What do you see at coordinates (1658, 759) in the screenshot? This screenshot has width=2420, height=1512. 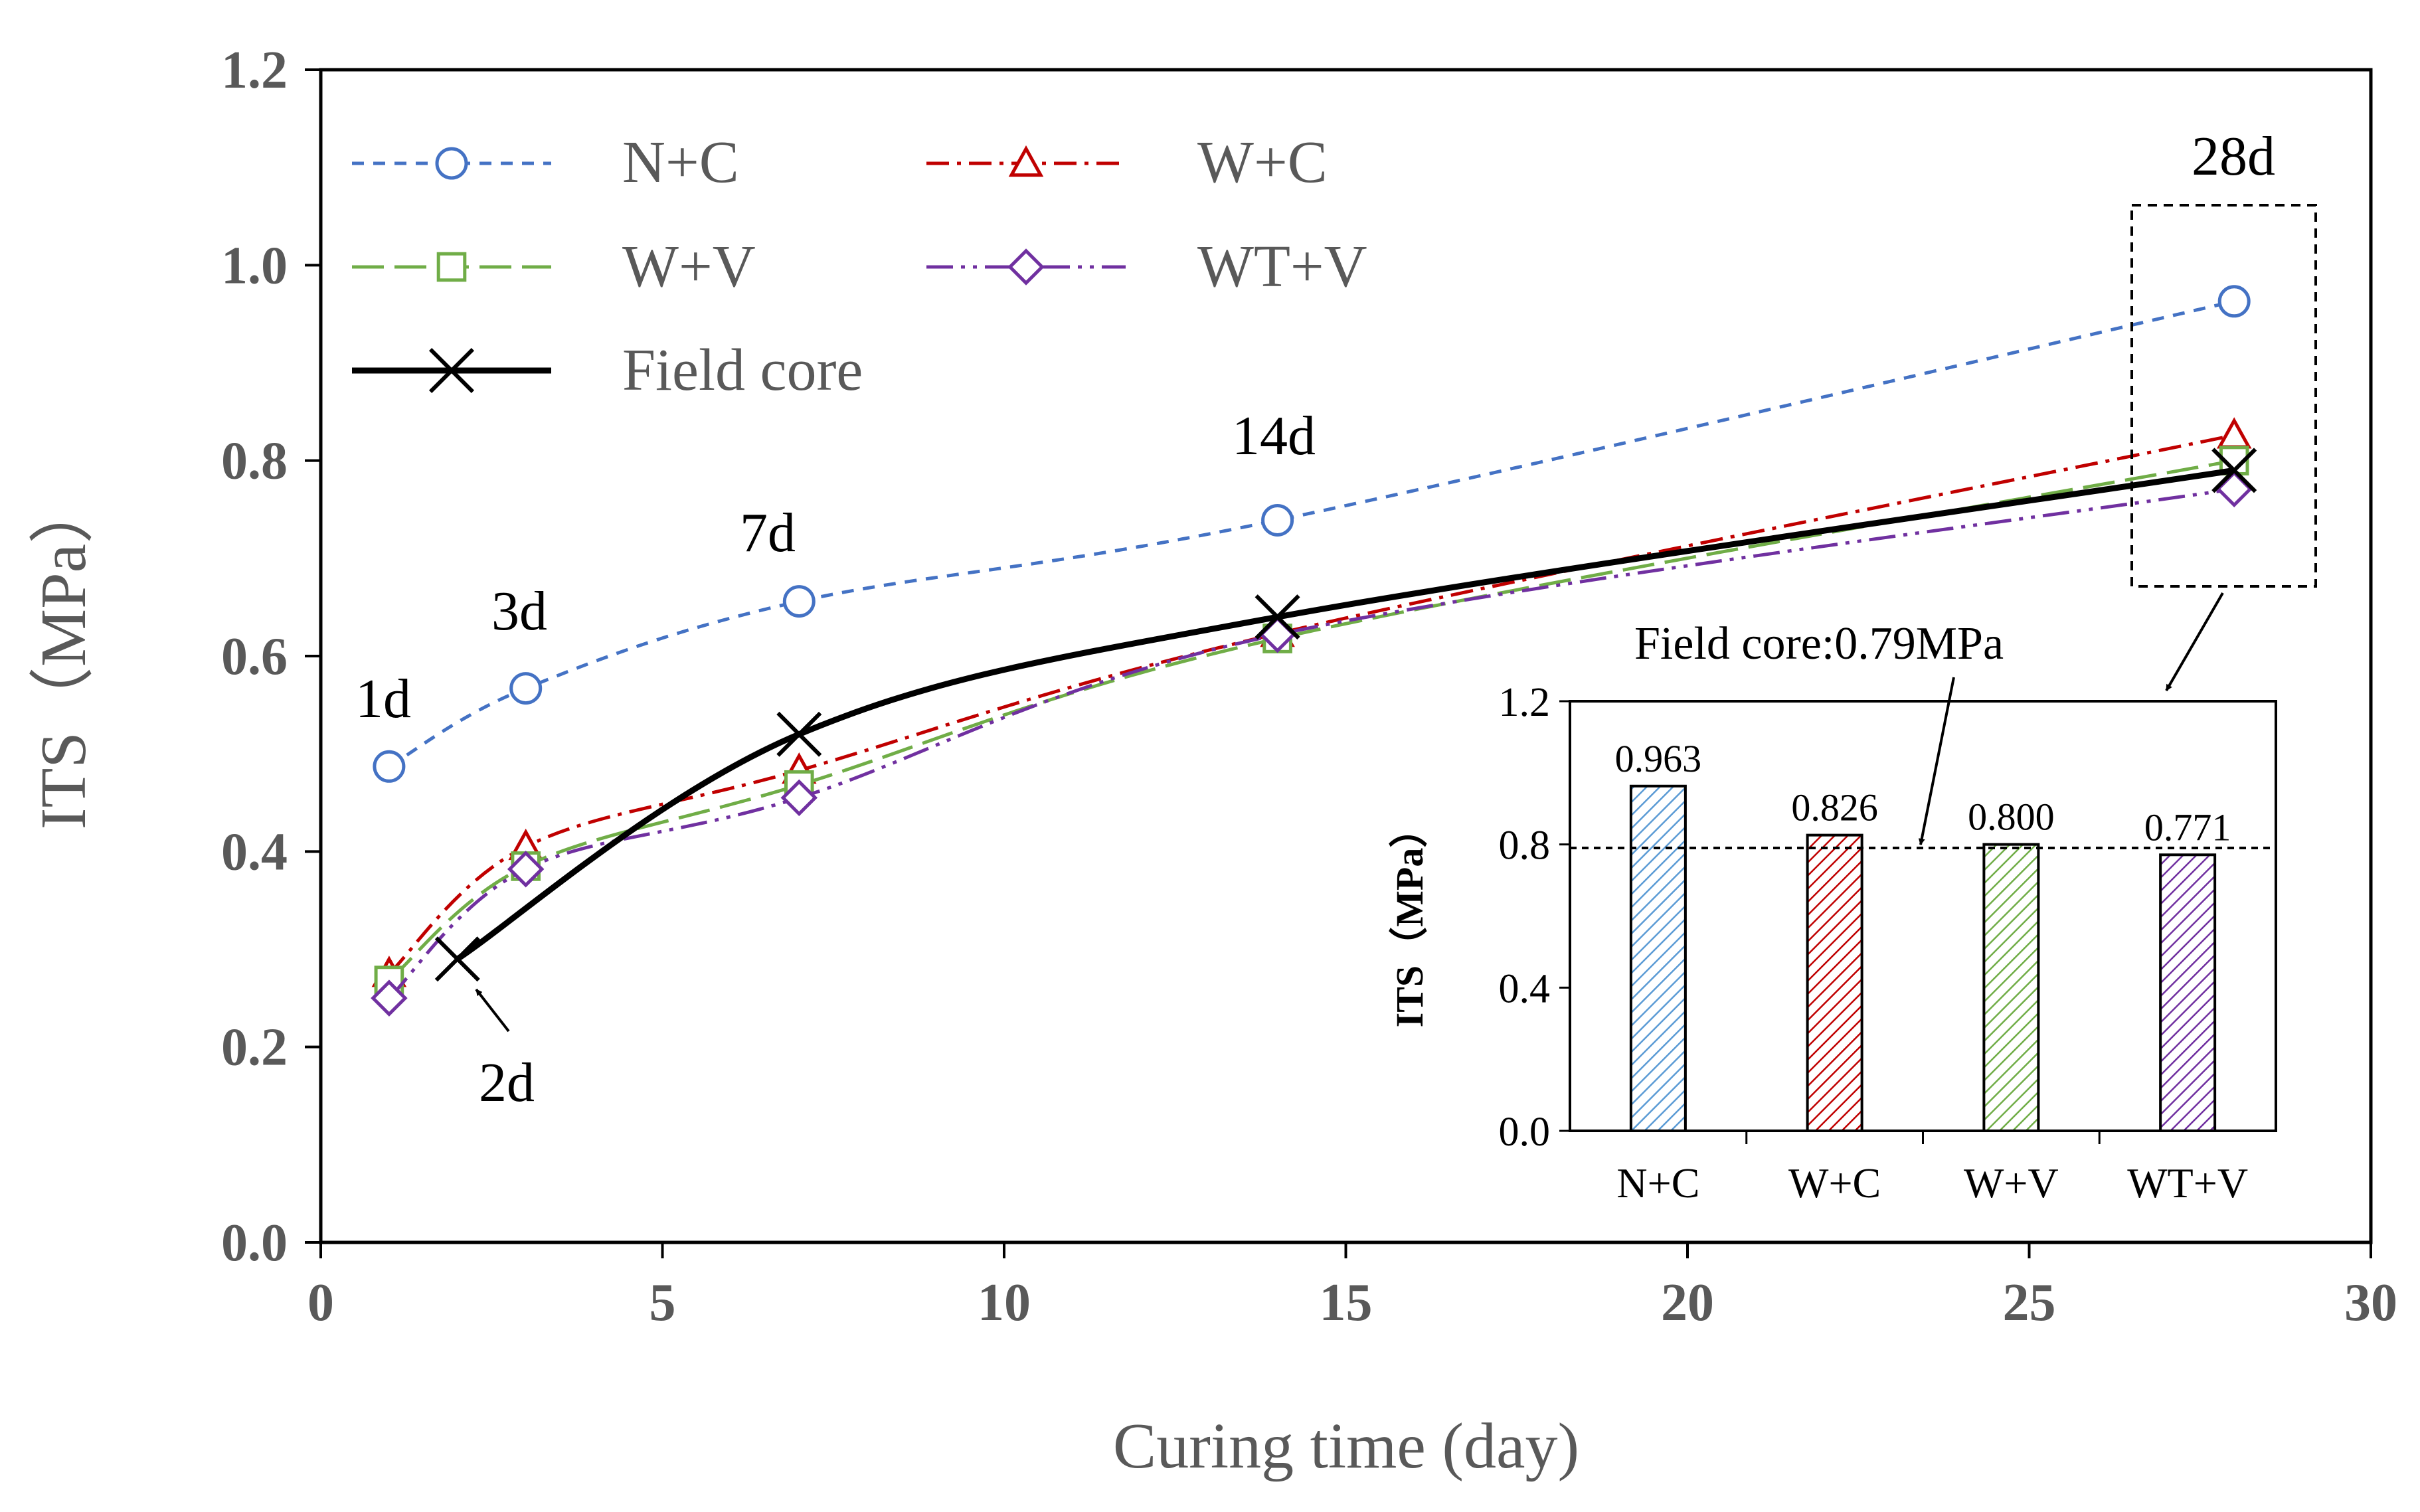 I see `inset-bar-value-n-c: 0.963` at bounding box center [1658, 759].